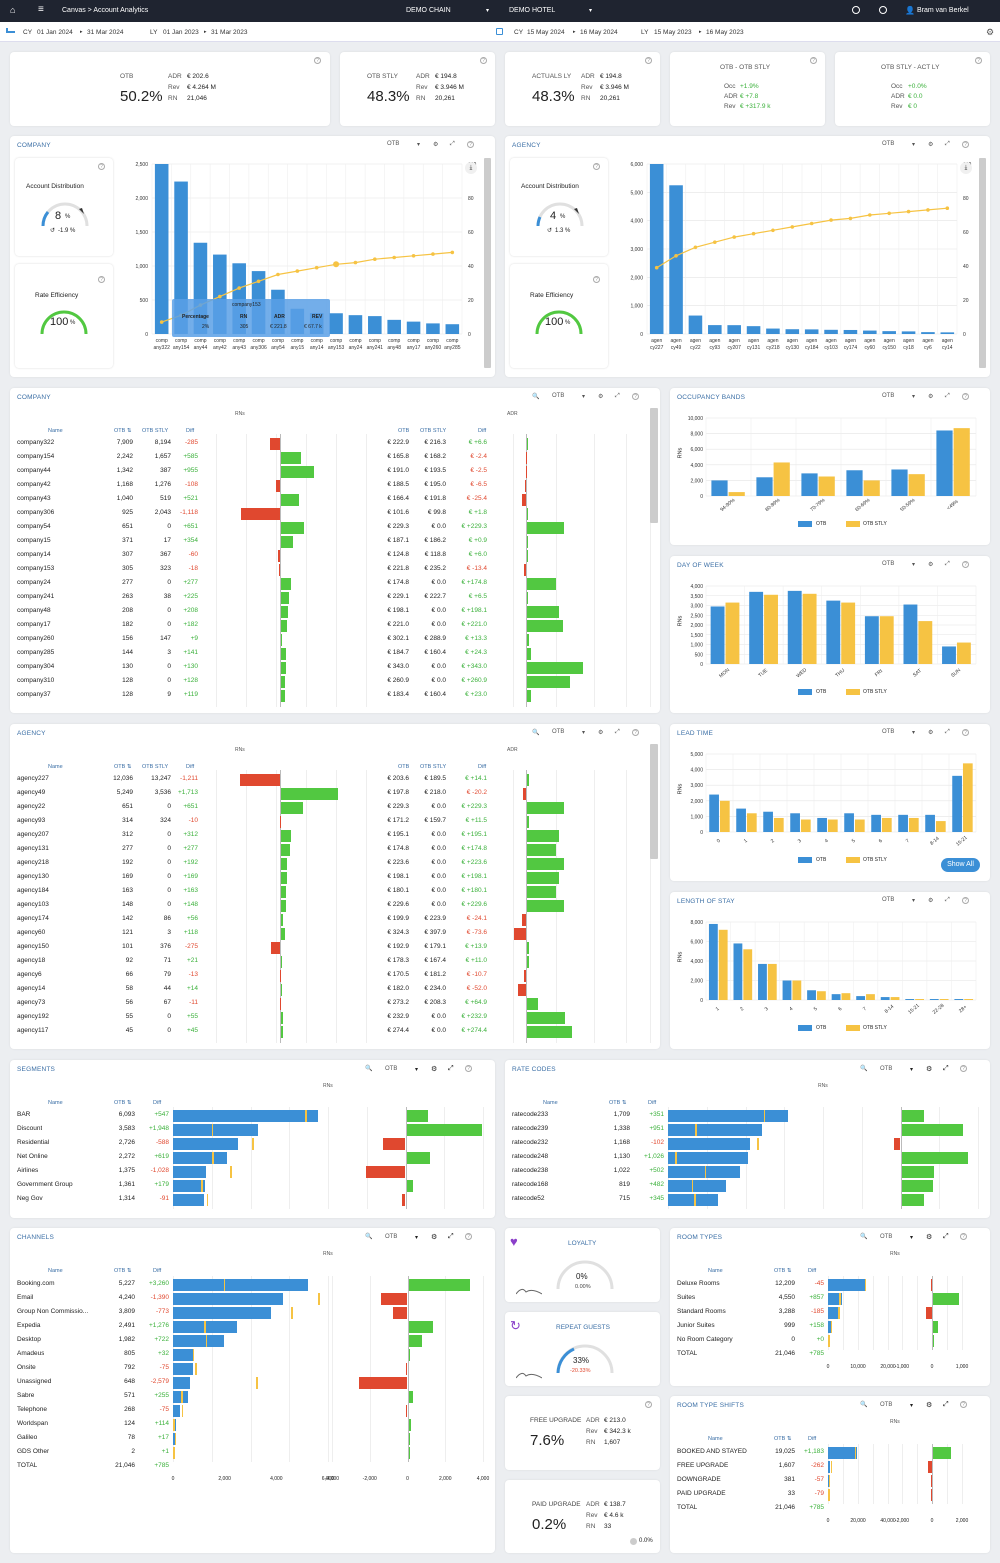 The image size is (1000, 1563). I want to click on table-row-name: Net Online, so click(32, 1156).